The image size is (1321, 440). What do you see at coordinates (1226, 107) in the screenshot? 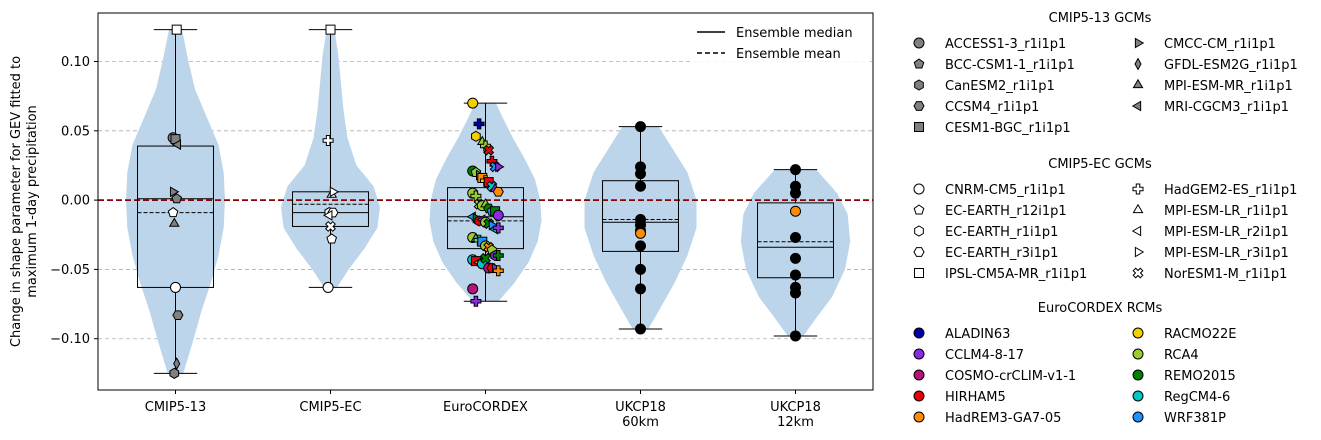
I see `legend-label: MRI-CGCM3_r1i1p1` at bounding box center [1226, 107].